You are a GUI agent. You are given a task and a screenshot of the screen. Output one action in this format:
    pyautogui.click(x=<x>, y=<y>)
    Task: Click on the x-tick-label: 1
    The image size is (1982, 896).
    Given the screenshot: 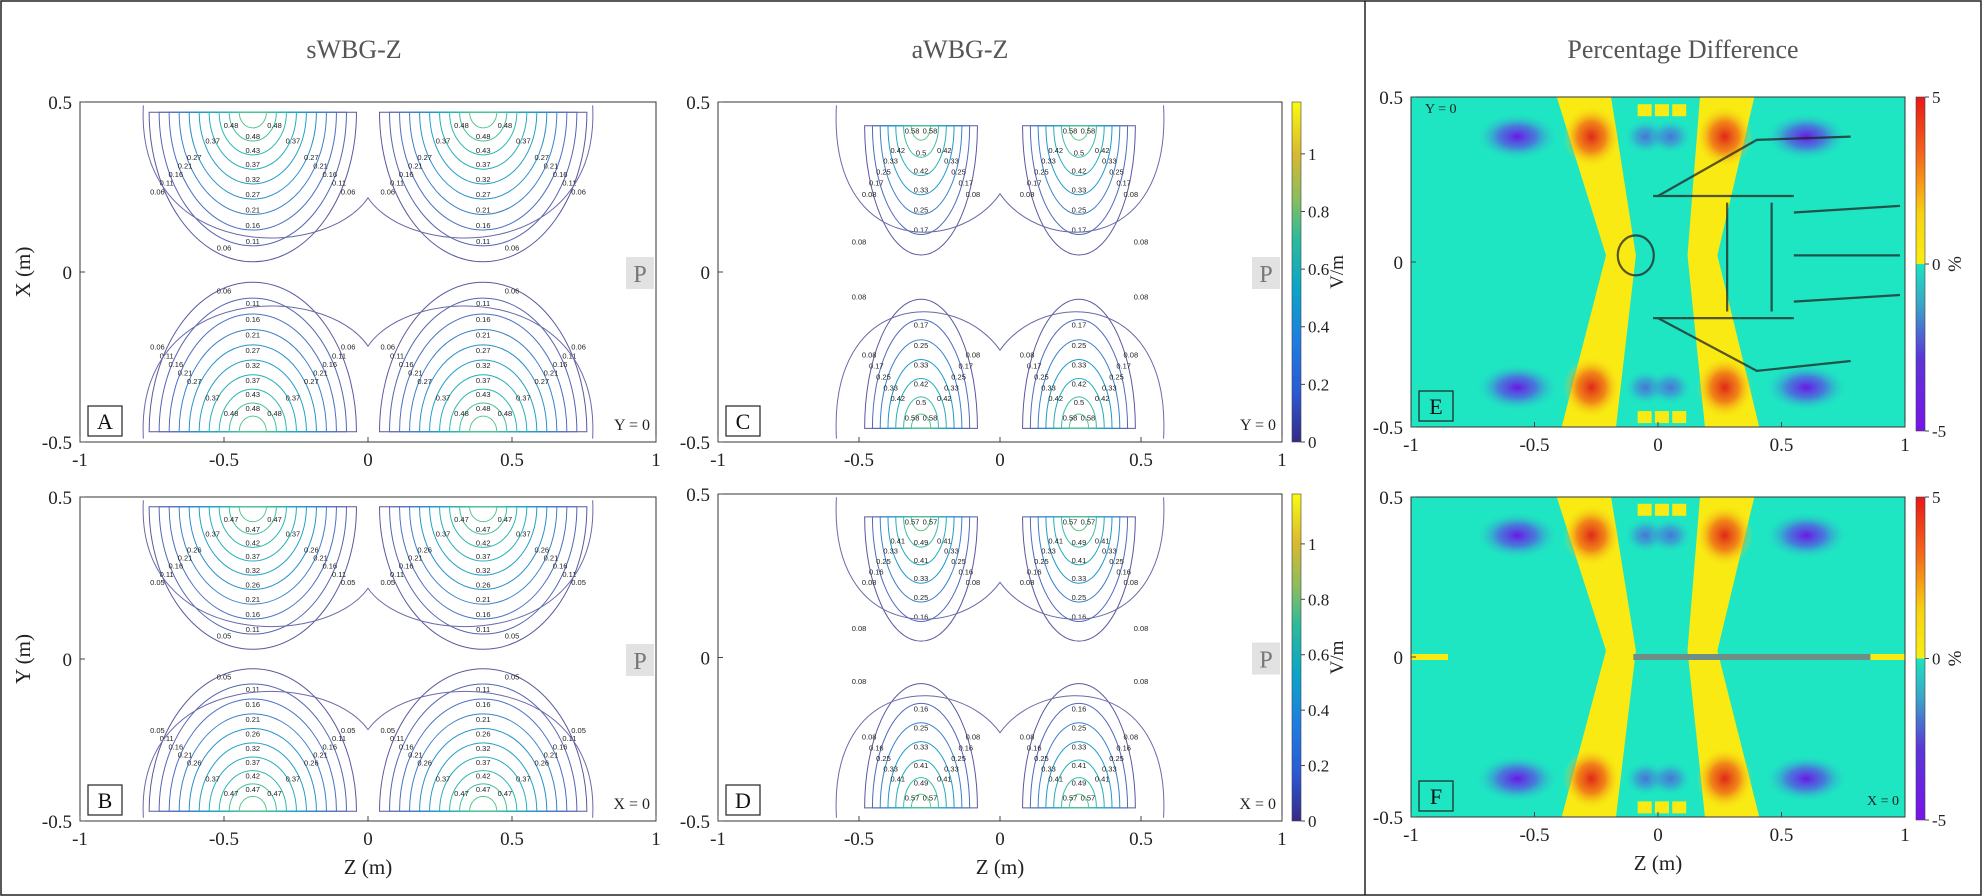 What is the action you would take?
    pyautogui.click(x=1282, y=839)
    